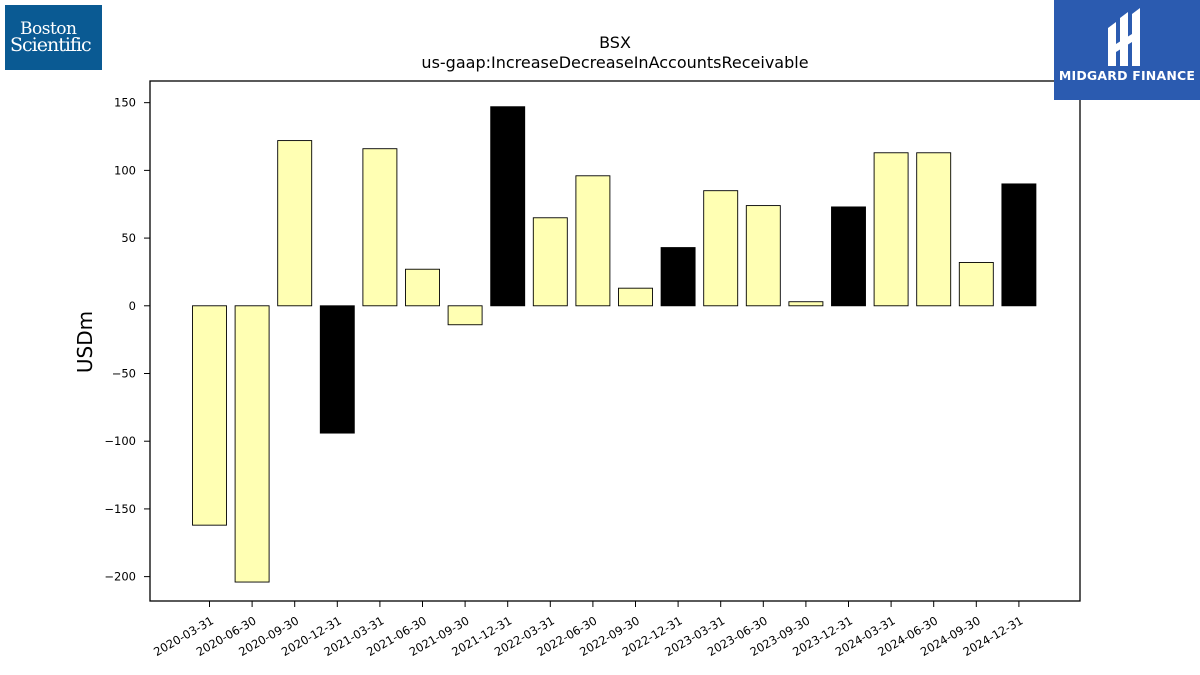  I want to click on y-tick-label: 150, so click(125, 103).